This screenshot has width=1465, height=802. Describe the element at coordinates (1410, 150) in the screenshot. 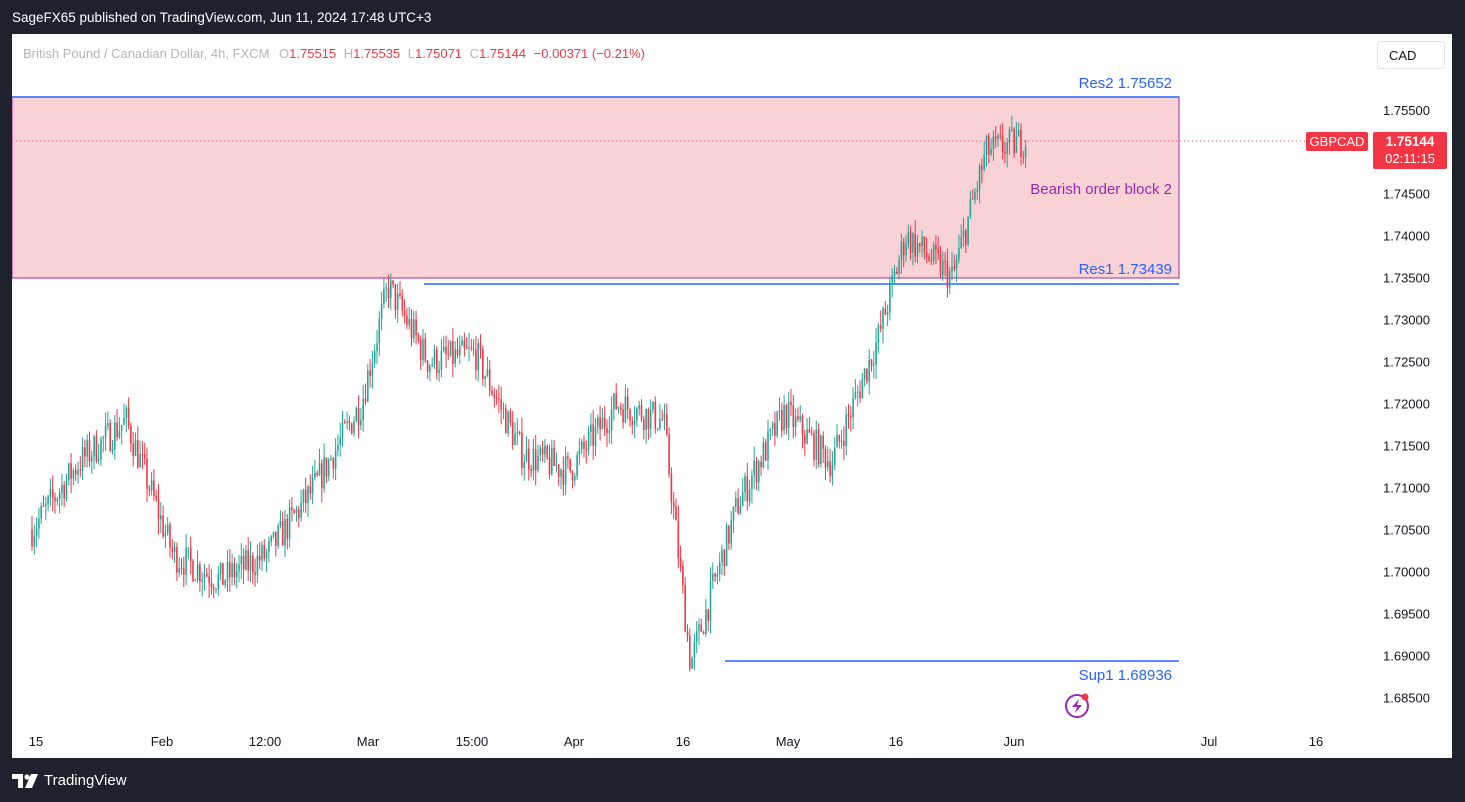

I see `price-tag-box` at that location.